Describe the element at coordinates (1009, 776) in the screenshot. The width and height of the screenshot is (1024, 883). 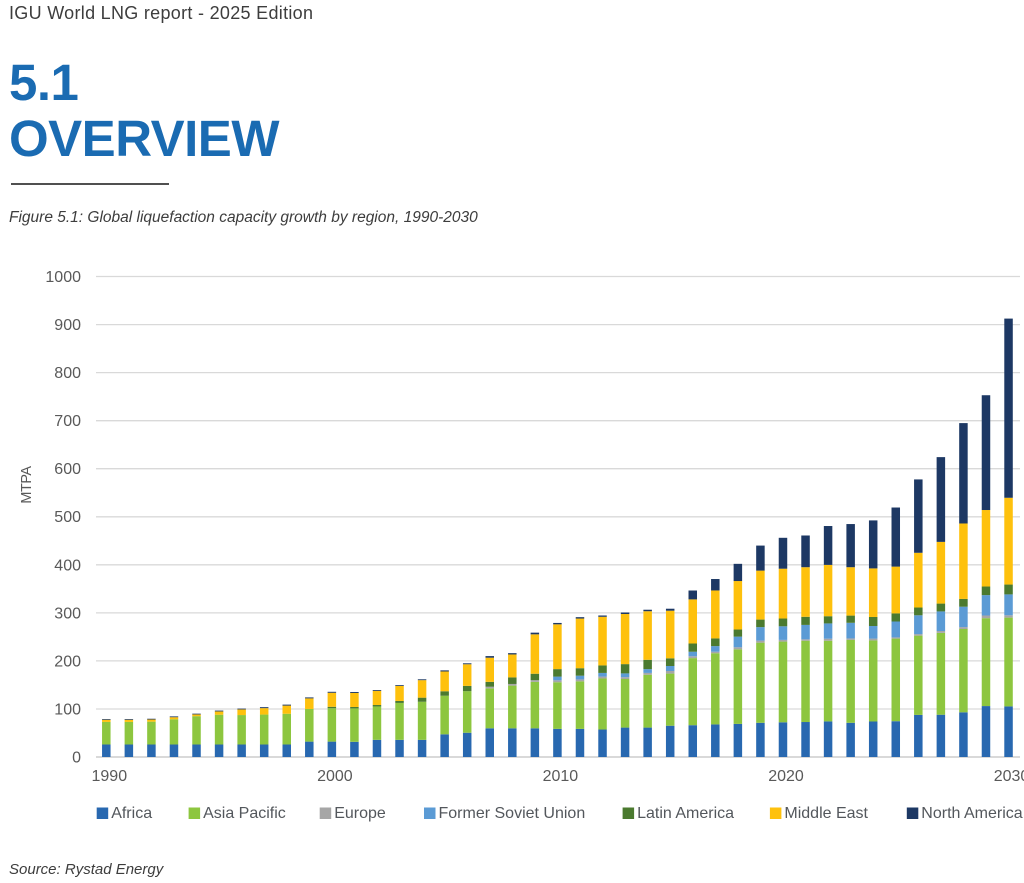
I see `svg-text: 2030` at that location.